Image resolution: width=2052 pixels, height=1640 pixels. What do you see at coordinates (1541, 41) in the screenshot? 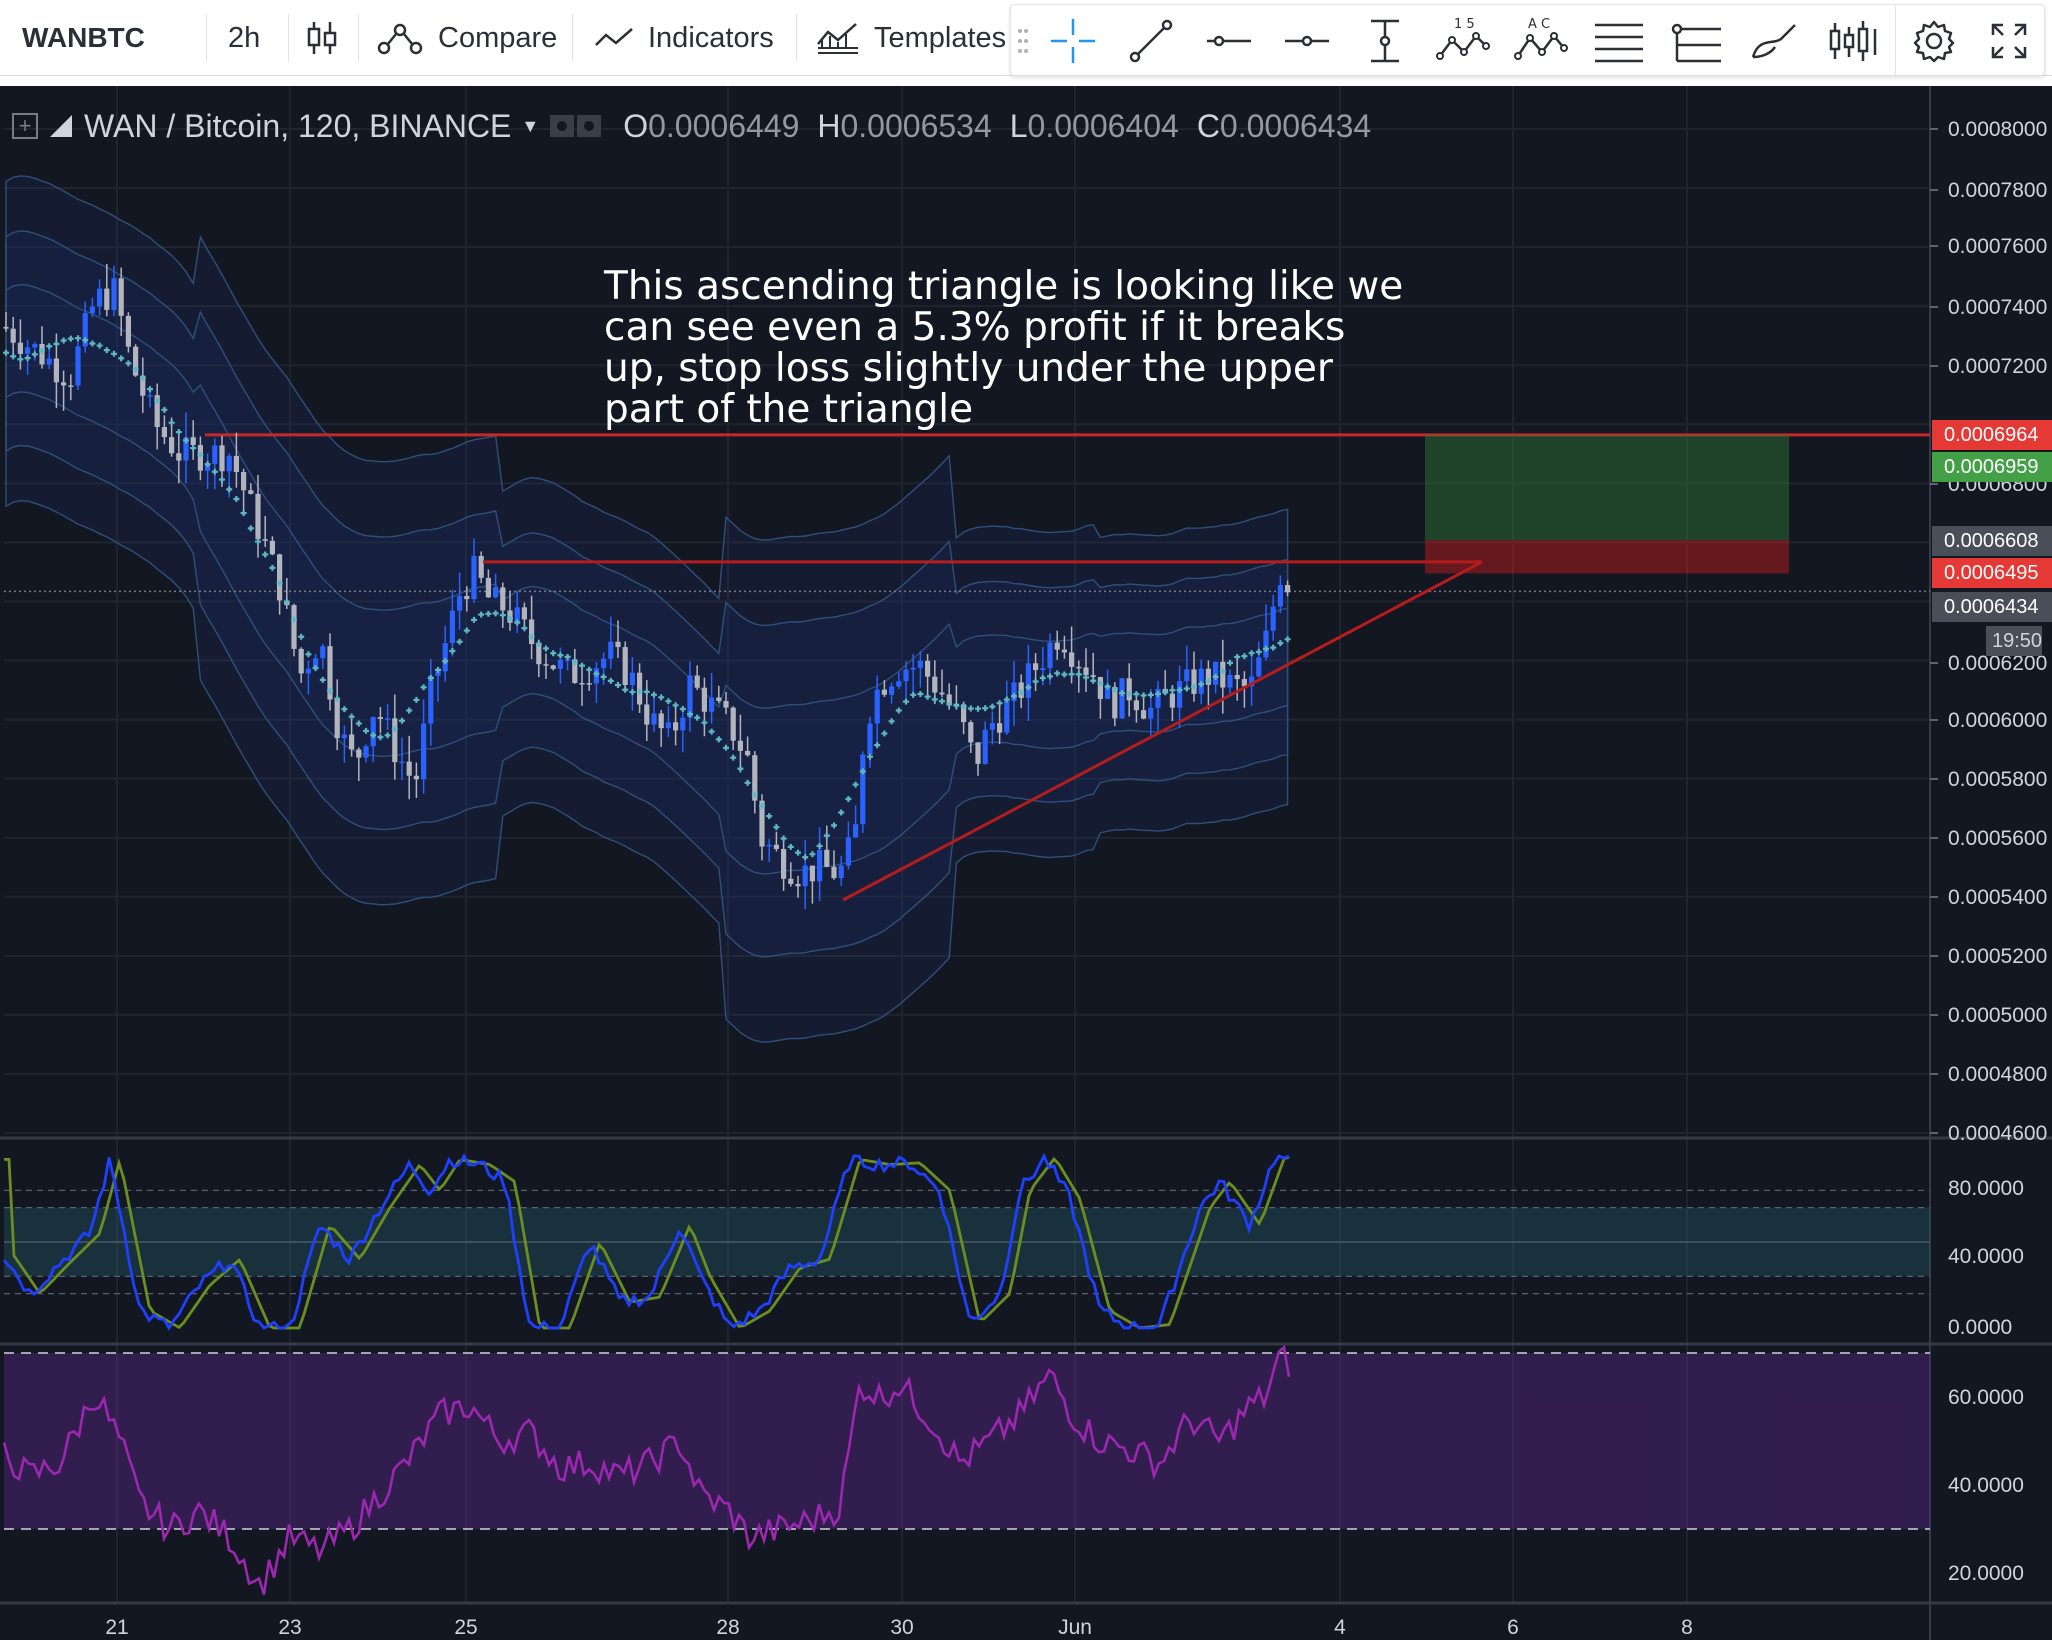
I see `abc-pattern-tool: A C` at bounding box center [1541, 41].